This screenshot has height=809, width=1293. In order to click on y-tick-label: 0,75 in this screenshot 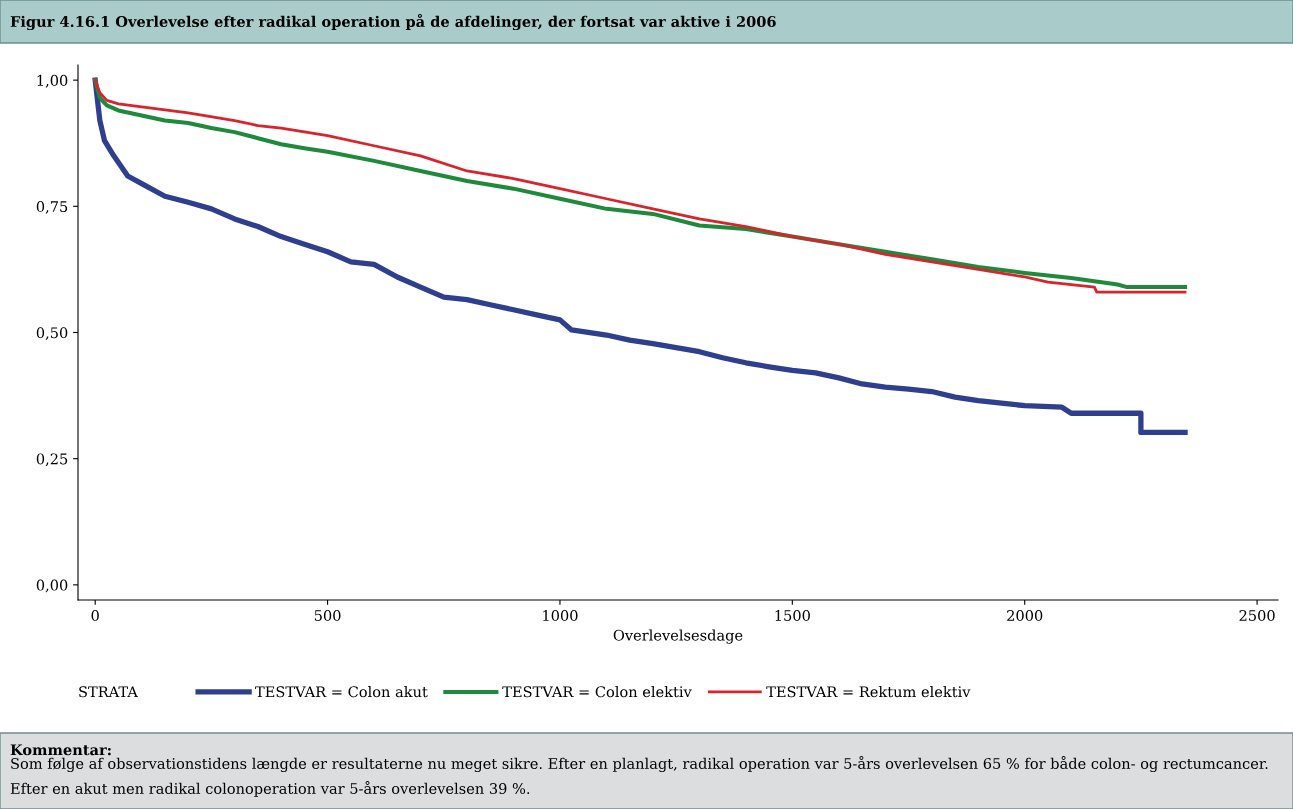, I will do `click(52, 207)`.